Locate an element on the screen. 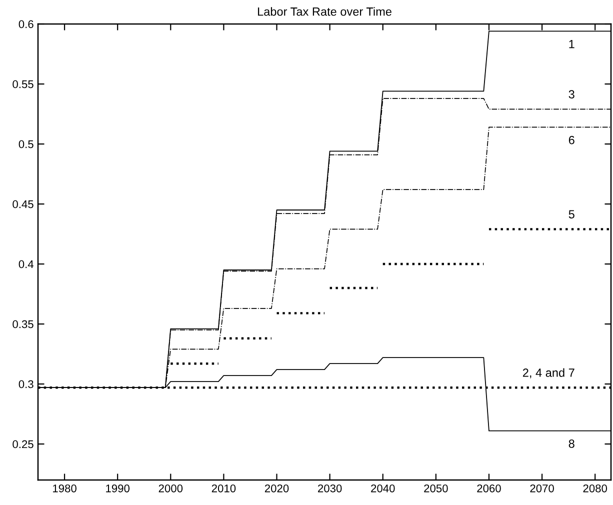  x-tick-label: 1990 is located at coordinates (118, 488).